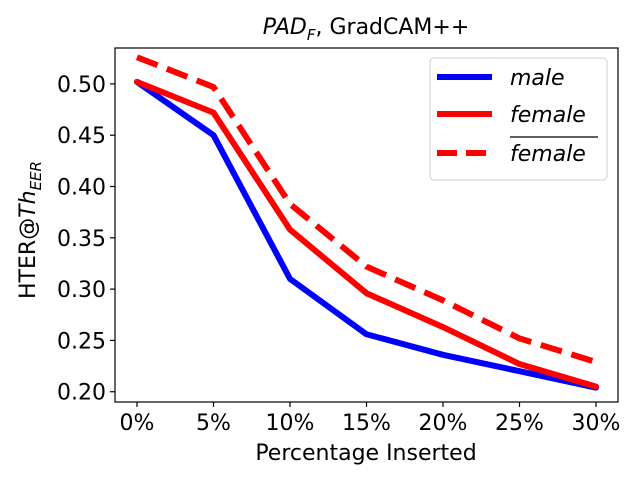 This screenshot has height=480, width=640. I want to click on chart-title: PADF, GradCAM++, so click(366, 29).